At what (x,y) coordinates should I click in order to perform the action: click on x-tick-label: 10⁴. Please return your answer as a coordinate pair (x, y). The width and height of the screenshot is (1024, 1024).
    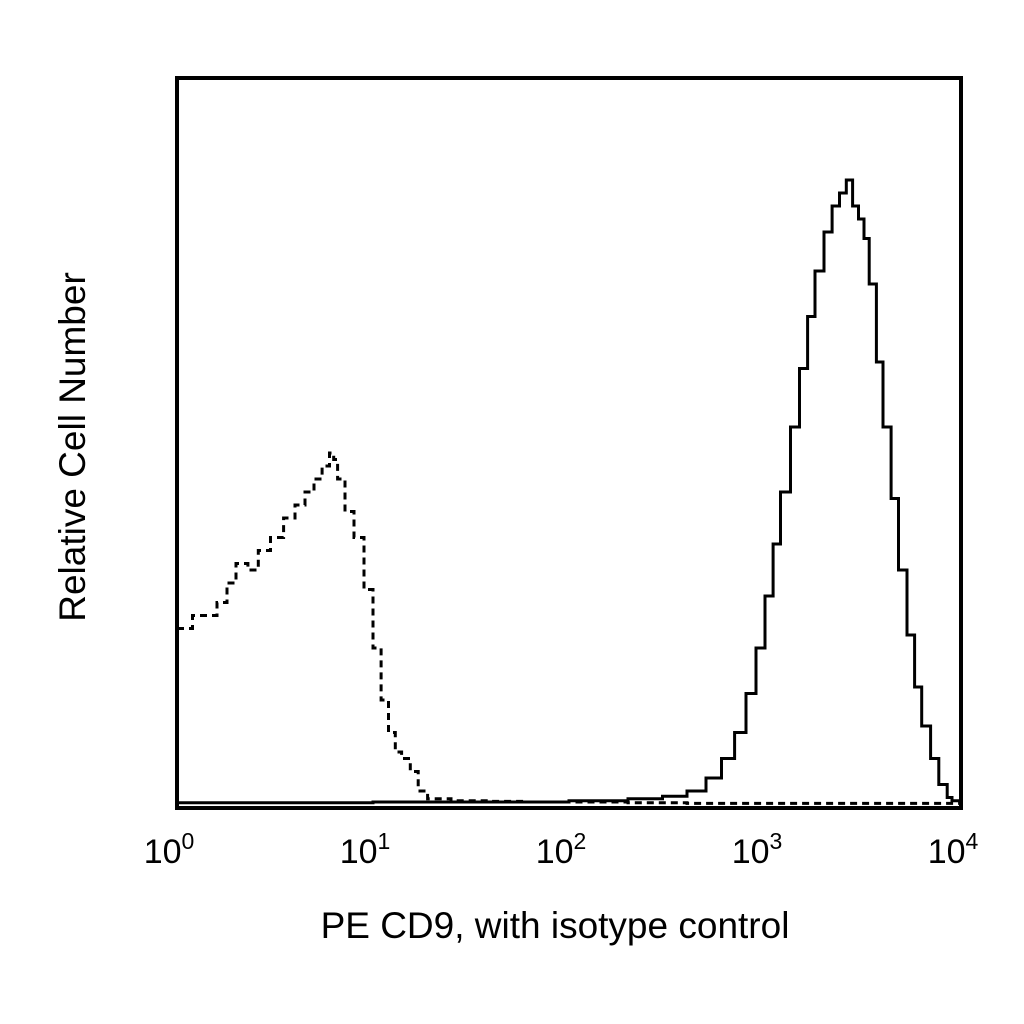
    Looking at the image, I should click on (953, 849).